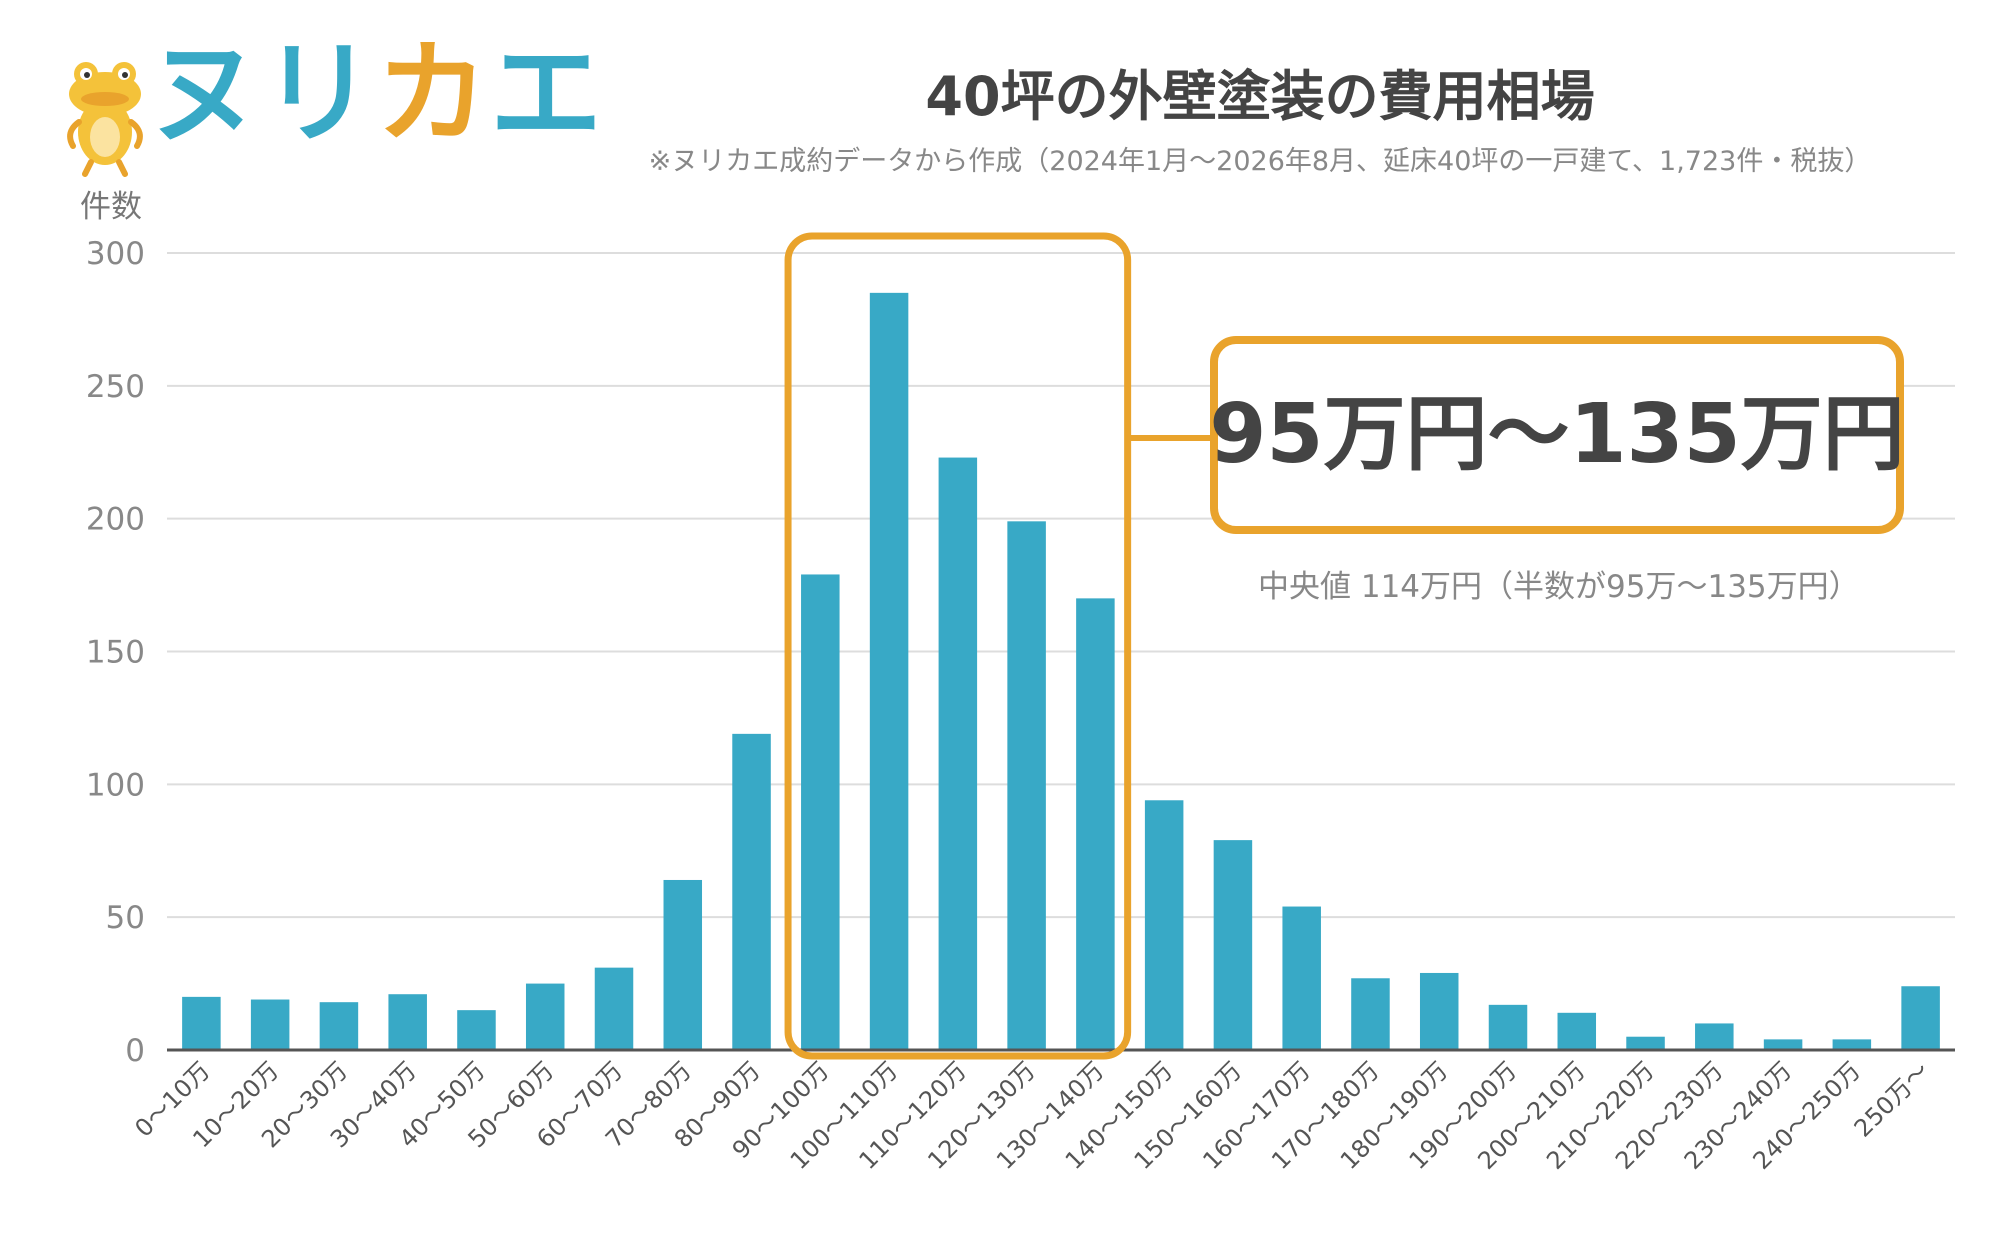  I want to click on price-range-callout: 95万円〜135万円, so click(1557, 435).